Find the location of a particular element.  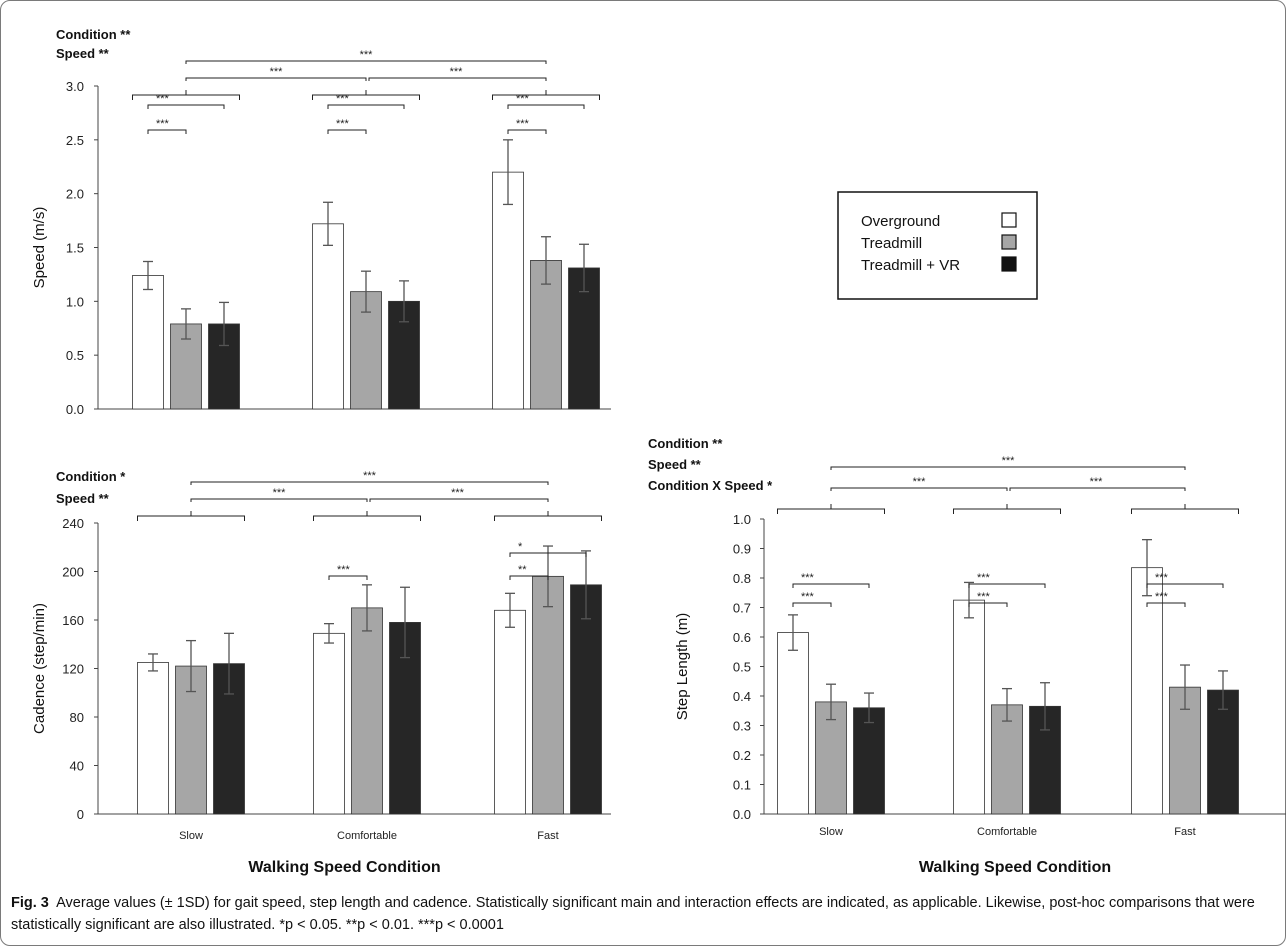

x-category-label: Fast is located at coordinates (1184, 832).